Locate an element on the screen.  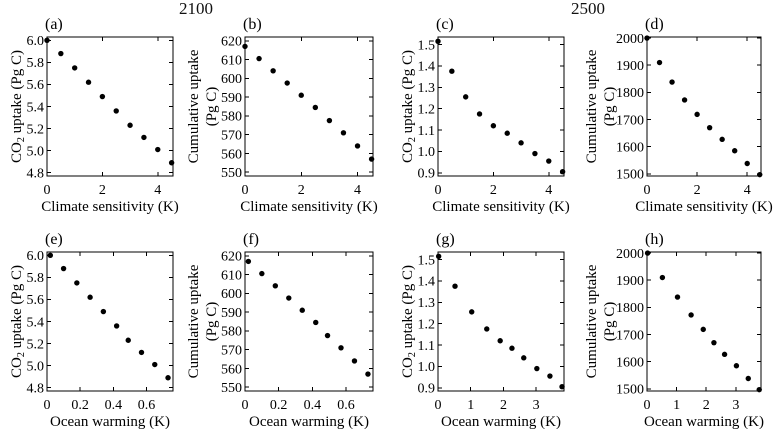
y-tick-label: 1900 is located at coordinates (630, 281).